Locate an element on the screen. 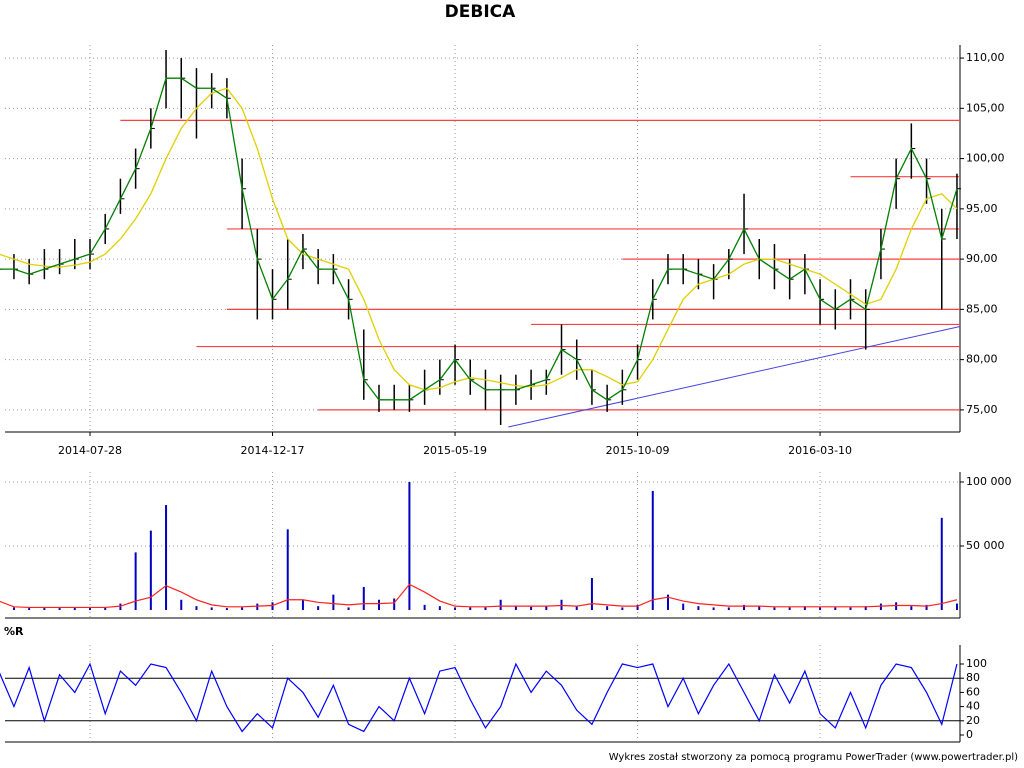 The height and width of the screenshot is (768, 1024). indicator-line is located at coordinates (479, 697).